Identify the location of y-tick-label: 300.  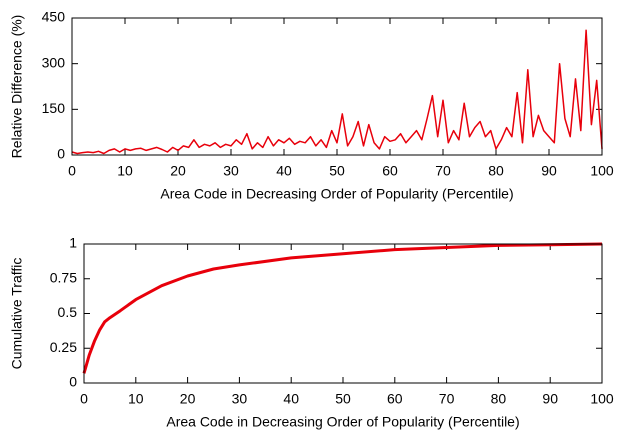
(54, 62).